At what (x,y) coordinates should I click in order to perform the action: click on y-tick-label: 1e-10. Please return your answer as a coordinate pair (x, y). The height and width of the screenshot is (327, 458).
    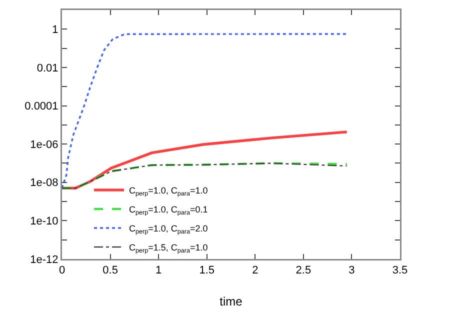
    Looking at the image, I should click on (44, 222).